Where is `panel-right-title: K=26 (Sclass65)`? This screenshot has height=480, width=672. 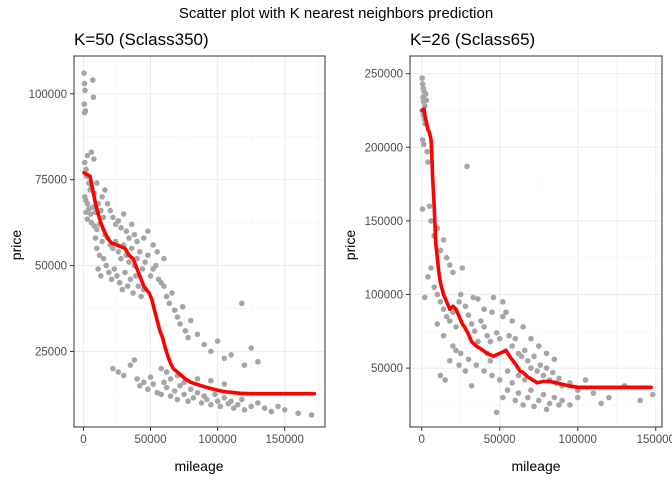 panel-right-title: K=26 (Sclass65) is located at coordinates (472, 39).